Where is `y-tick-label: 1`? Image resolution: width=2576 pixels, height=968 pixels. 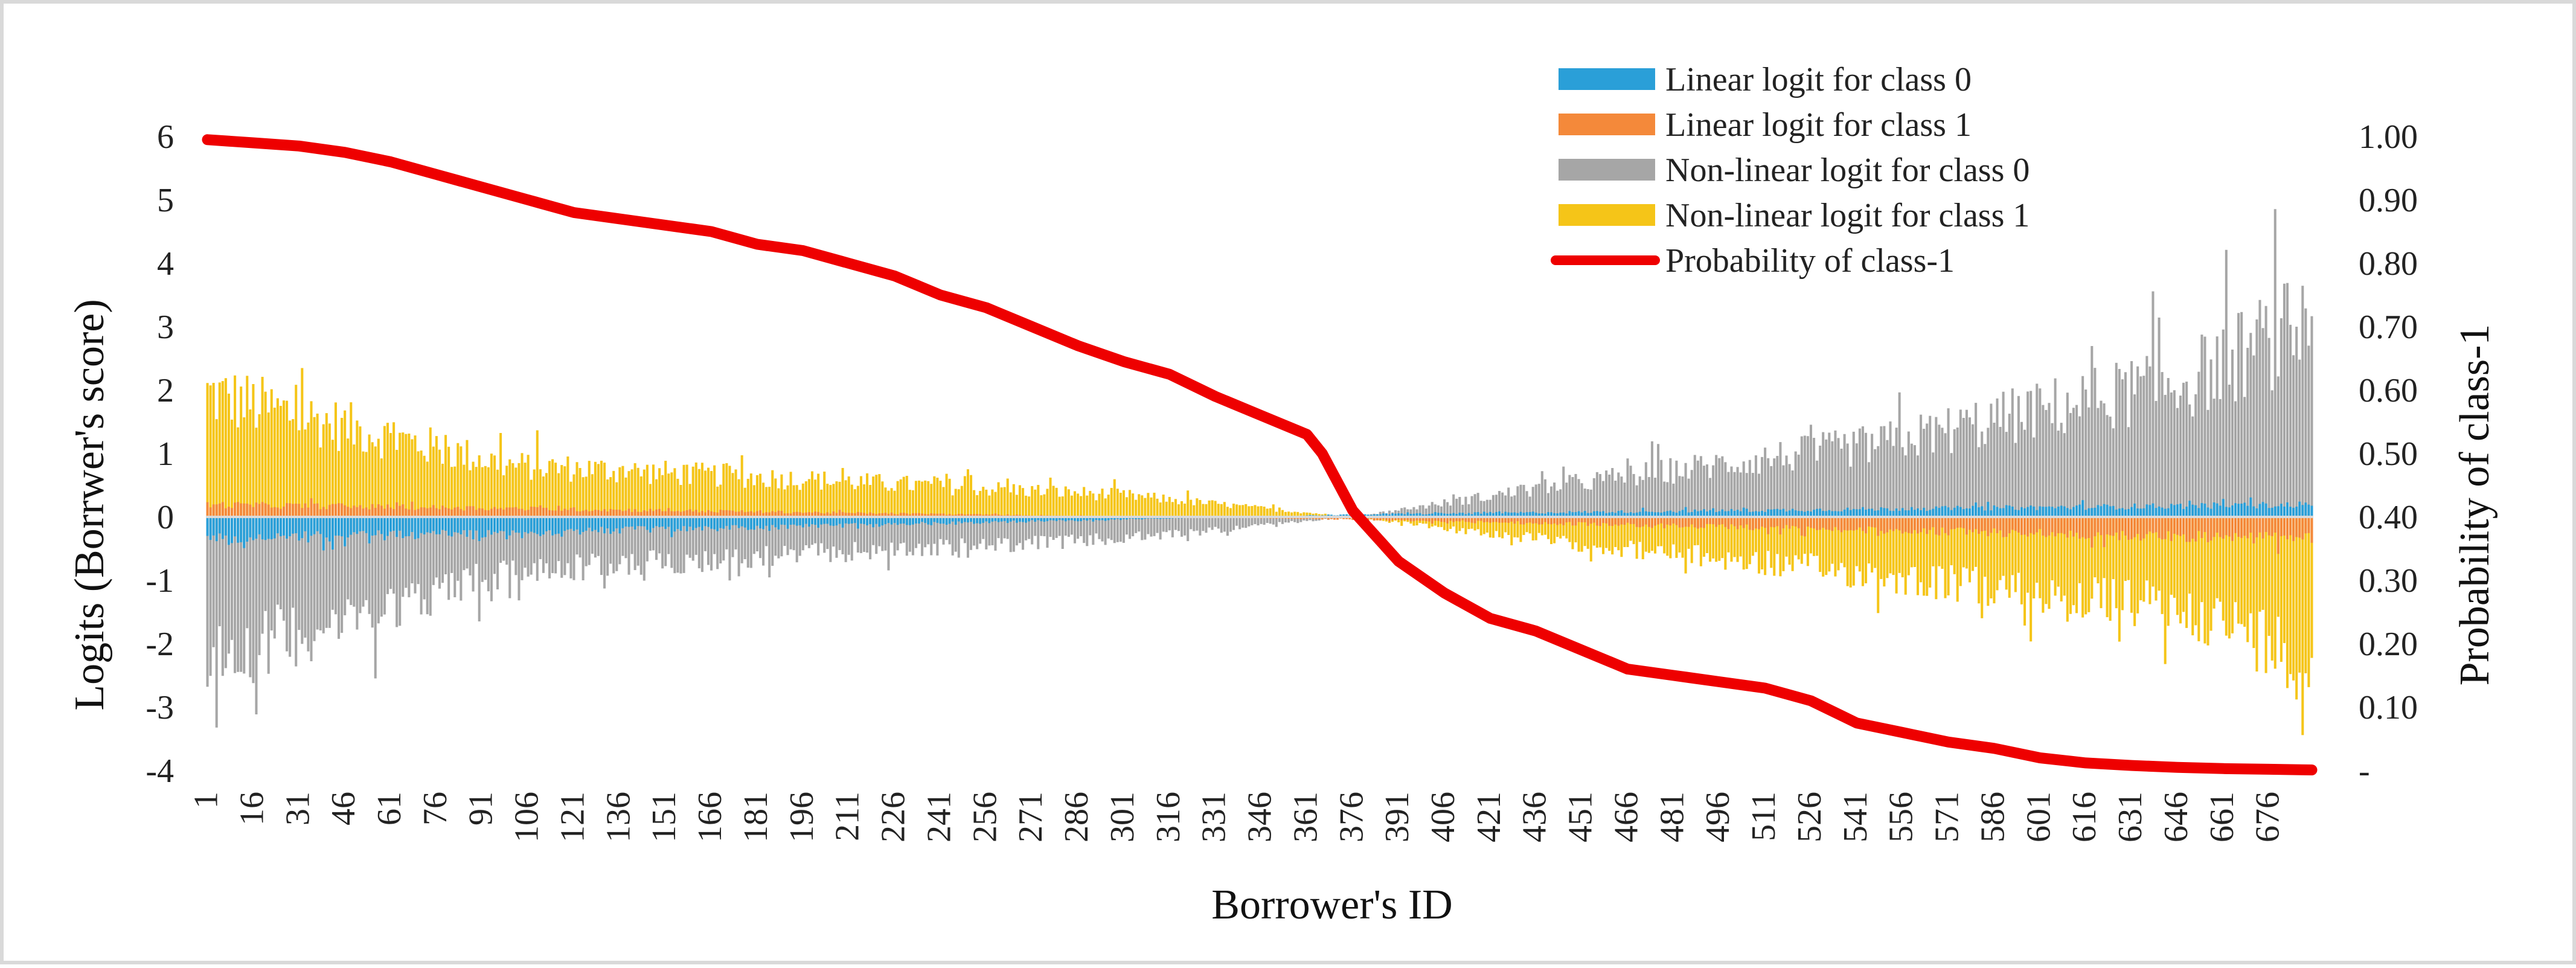
y-tick-label: 1 is located at coordinates (165, 454).